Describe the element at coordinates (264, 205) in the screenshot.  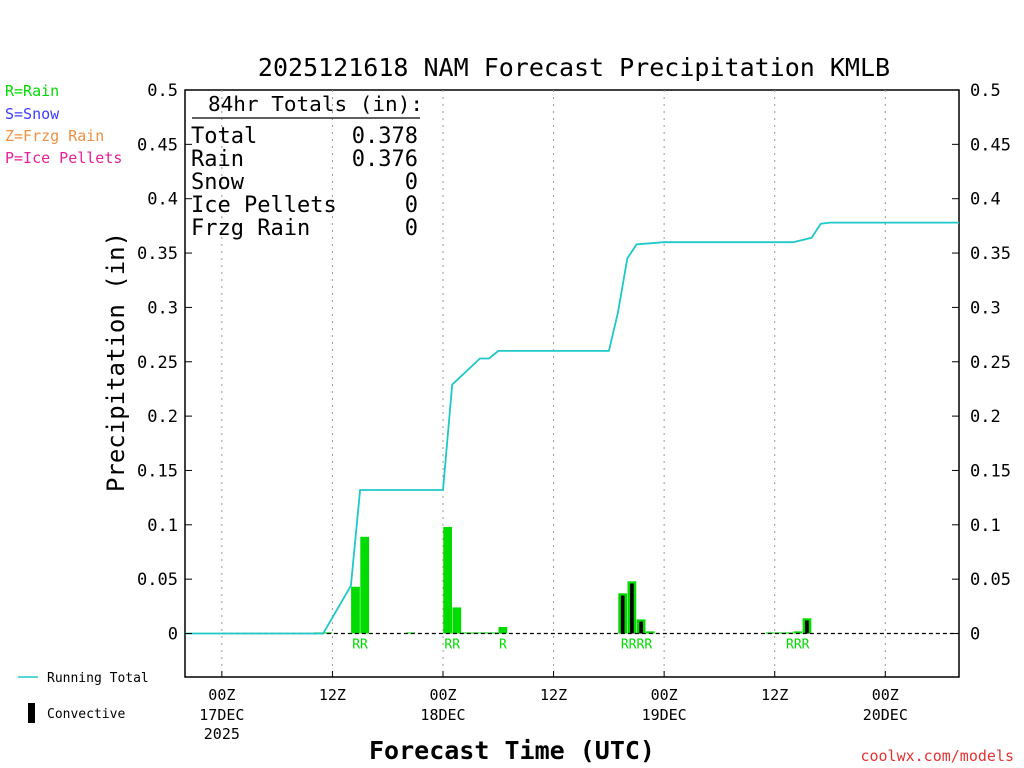
I see `totals-label-ice: Ice Pellets` at that location.